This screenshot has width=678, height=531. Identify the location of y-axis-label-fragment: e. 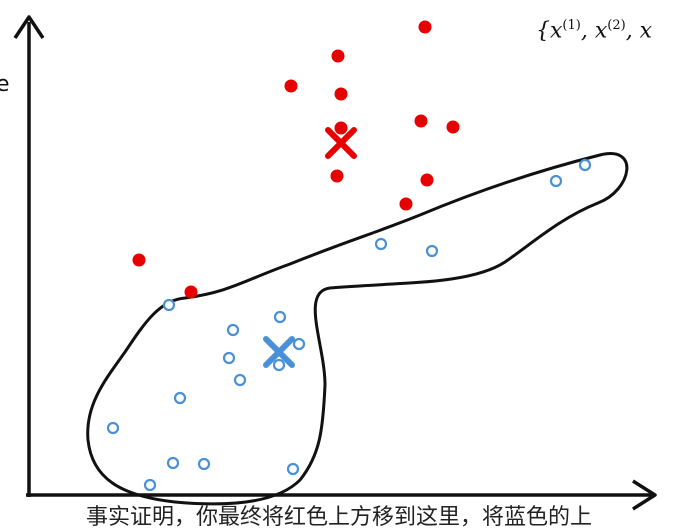
(5, 84).